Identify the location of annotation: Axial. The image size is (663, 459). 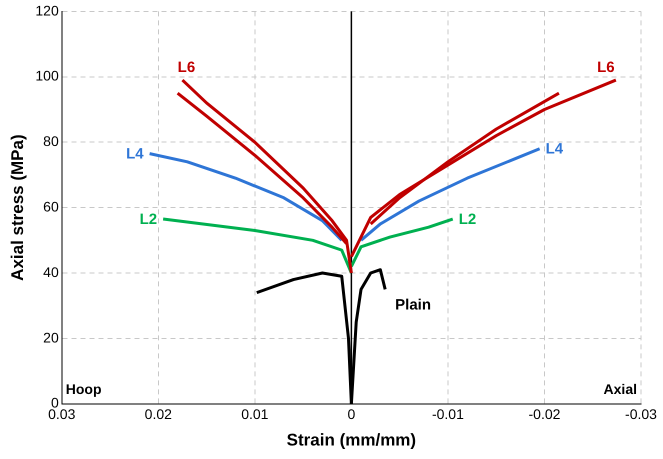
(621, 388).